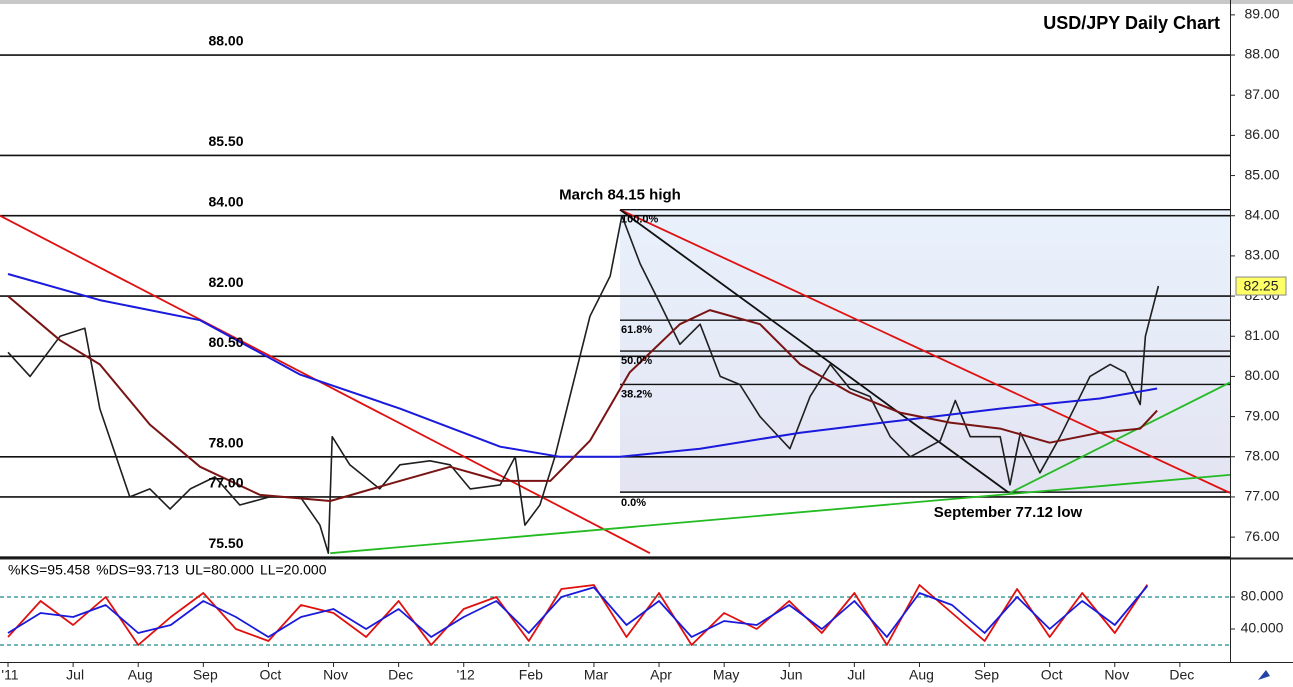 This screenshot has width=1293, height=687. What do you see at coordinates (1261, 375) in the screenshot?
I see `y-tick-label: 80.00` at bounding box center [1261, 375].